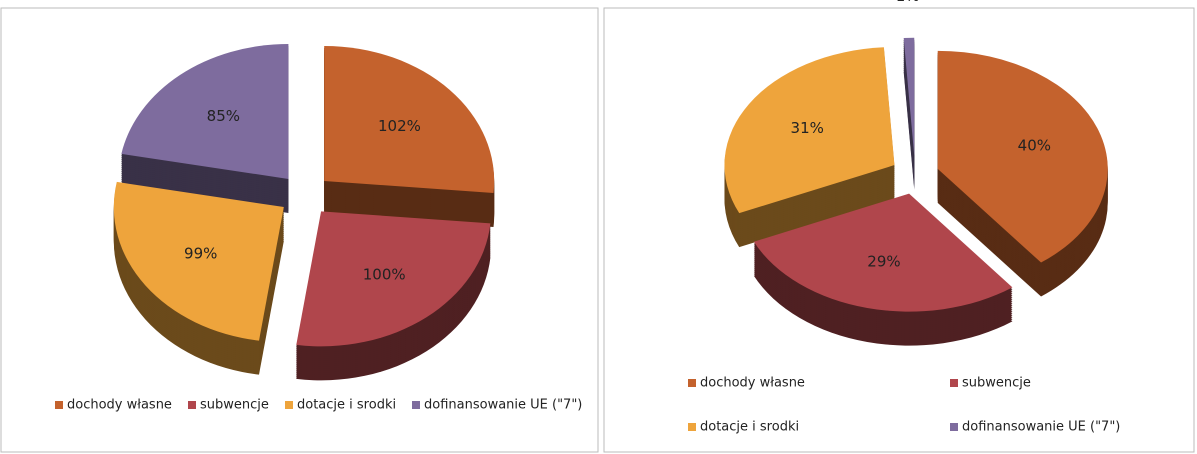 The width and height of the screenshot is (1197, 454). I want to click on data-label: 1%, so click(908, 2).